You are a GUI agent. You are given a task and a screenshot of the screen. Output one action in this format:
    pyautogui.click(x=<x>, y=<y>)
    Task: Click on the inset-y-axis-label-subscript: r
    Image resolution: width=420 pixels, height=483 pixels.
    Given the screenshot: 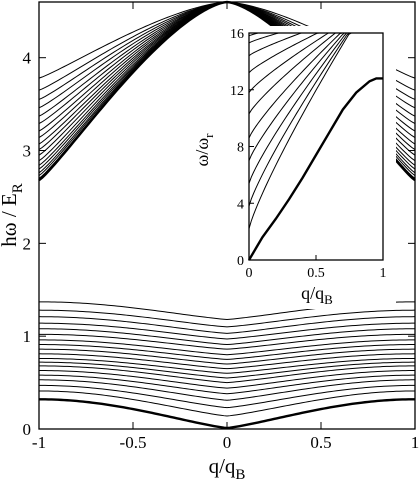 What is the action you would take?
    pyautogui.click(x=208, y=135)
    